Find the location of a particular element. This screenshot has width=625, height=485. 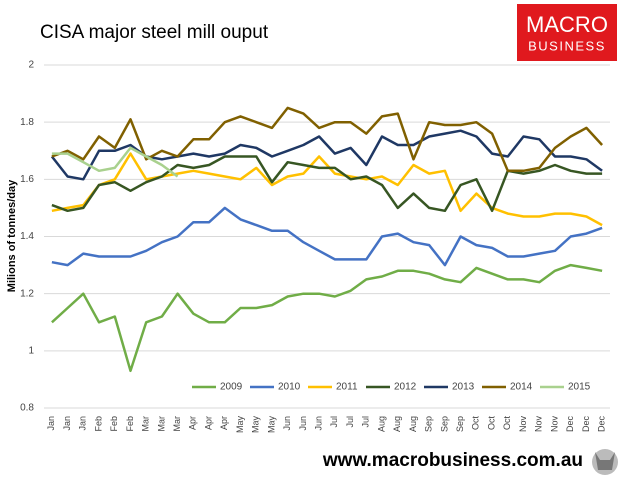

legend-label: 2009 is located at coordinates (231, 387).